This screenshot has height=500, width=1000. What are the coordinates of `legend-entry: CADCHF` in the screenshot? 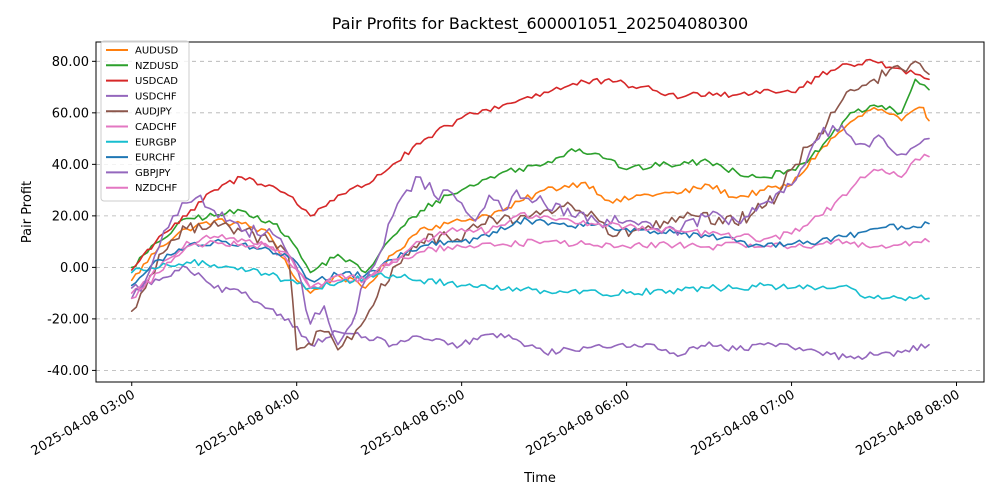 It's located at (156, 127).